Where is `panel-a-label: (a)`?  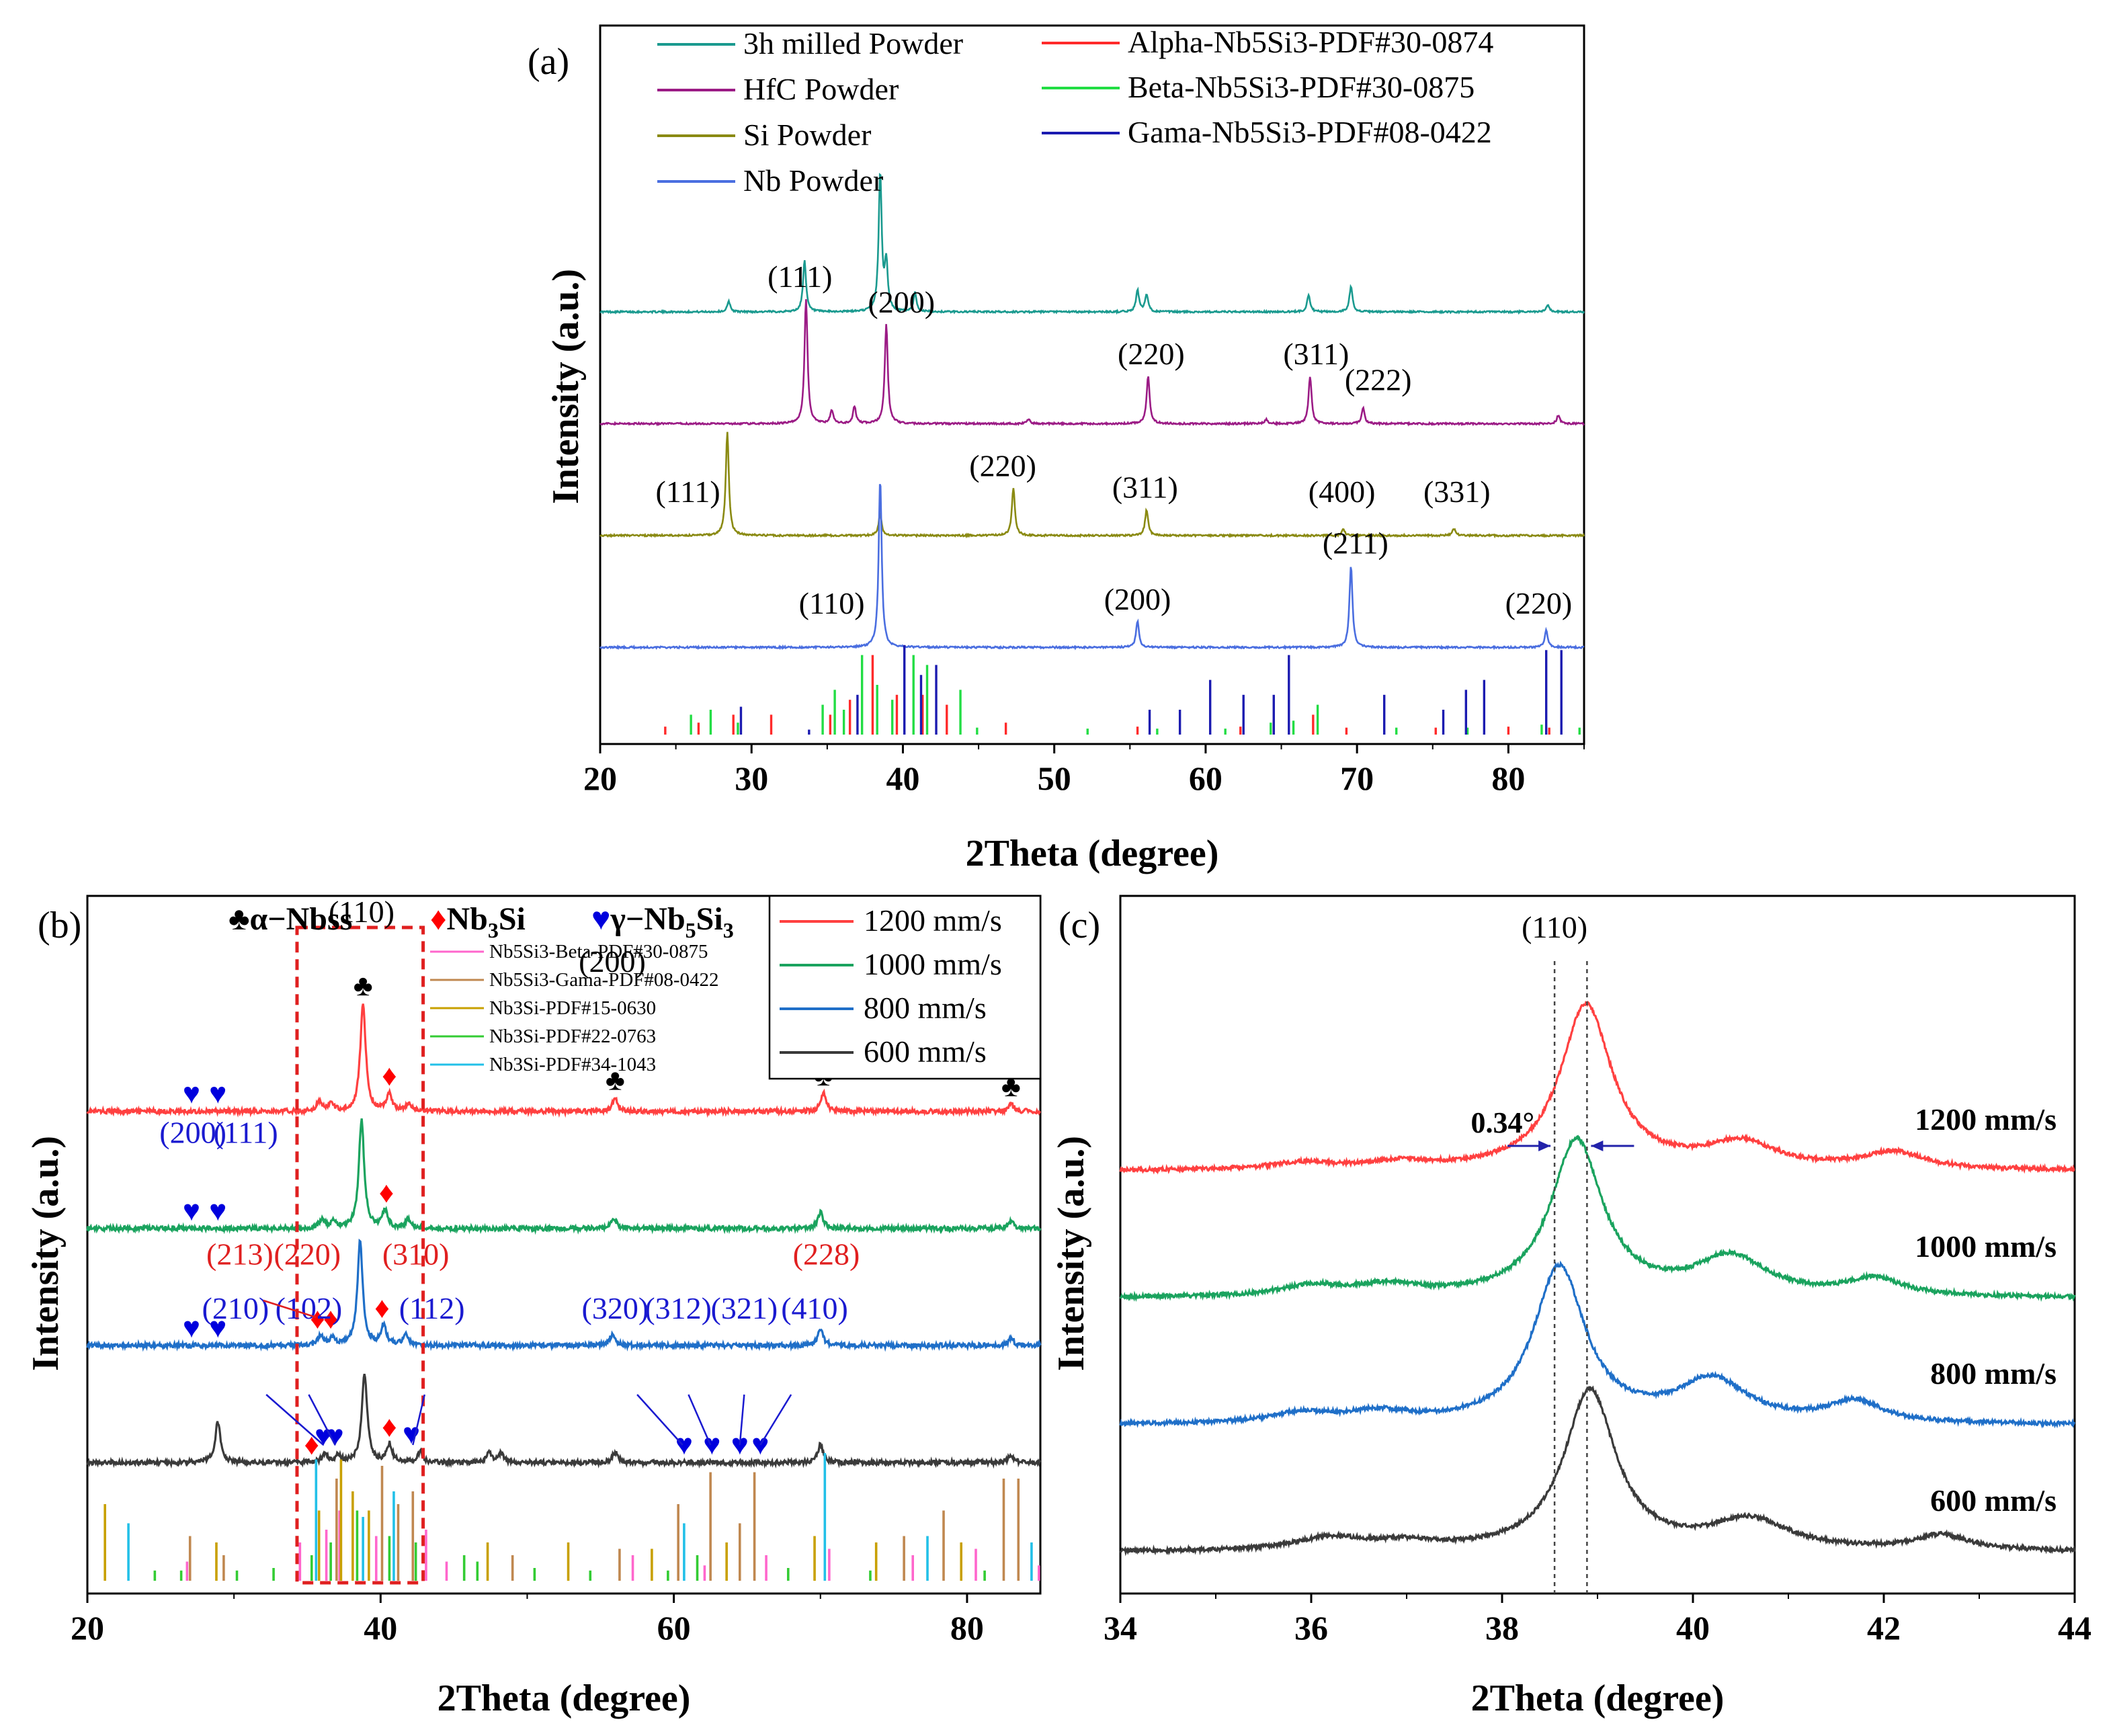 panel-a-label: (a) is located at coordinates (548, 62).